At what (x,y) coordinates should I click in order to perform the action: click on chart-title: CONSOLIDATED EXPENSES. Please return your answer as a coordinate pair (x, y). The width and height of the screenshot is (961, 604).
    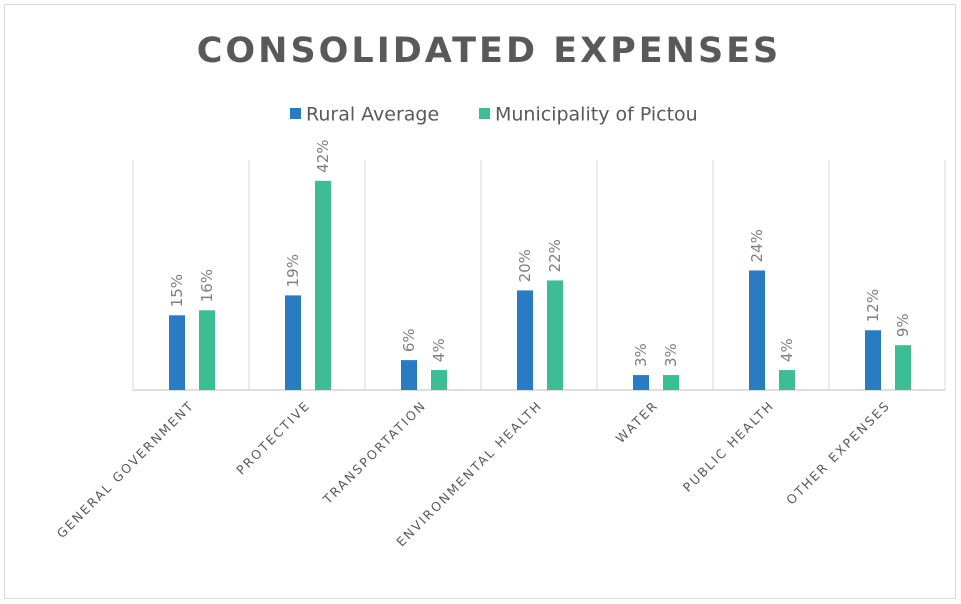
    Looking at the image, I should click on (489, 51).